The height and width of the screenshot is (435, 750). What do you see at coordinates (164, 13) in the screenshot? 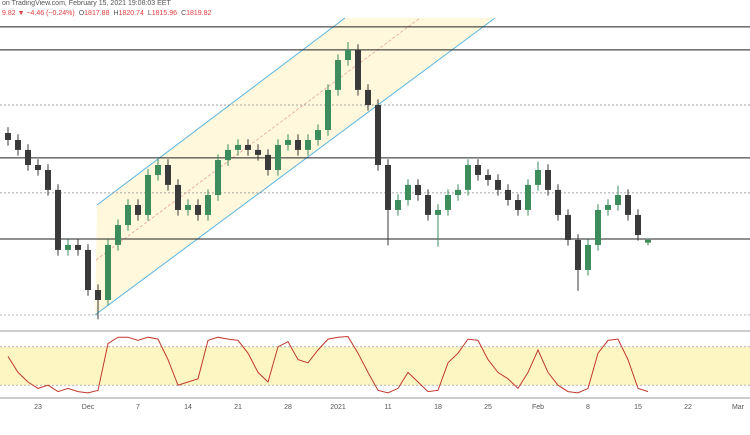
I see `ohlc-value: 1815.96` at bounding box center [164, 13].